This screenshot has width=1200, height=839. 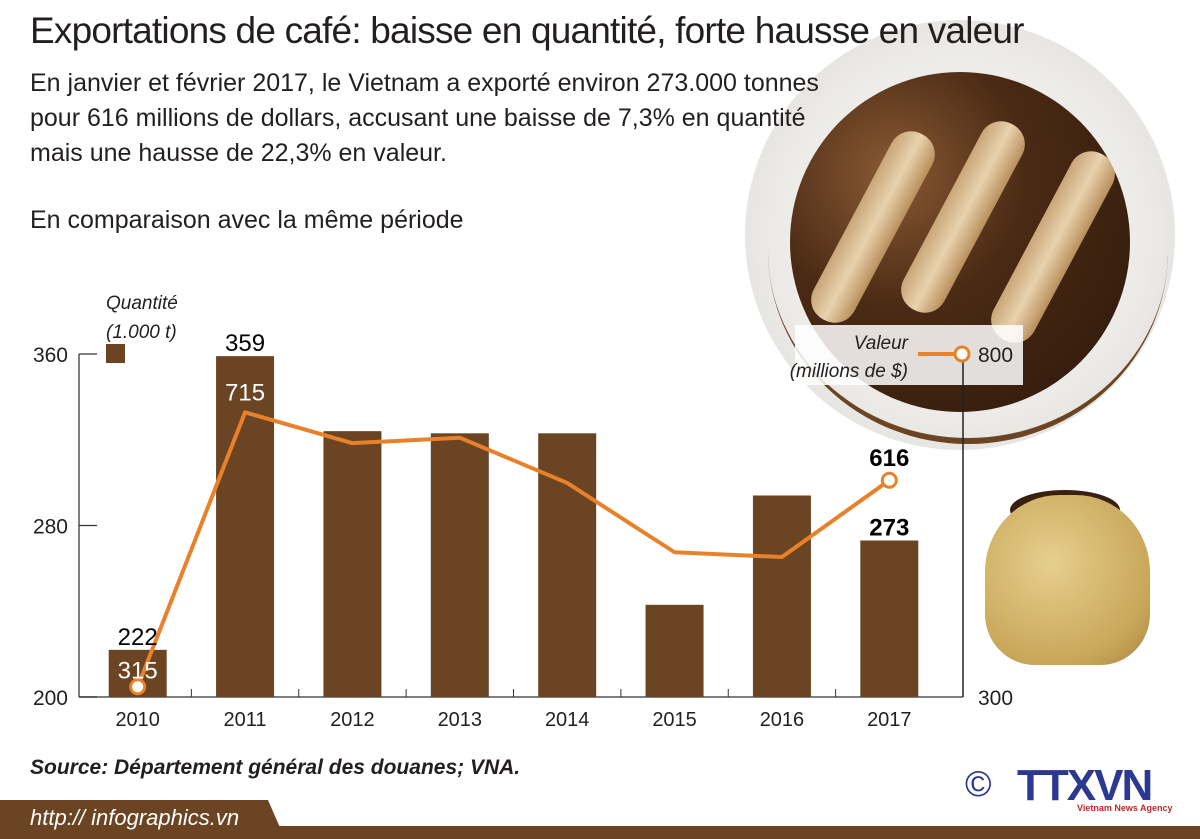 I want to click on value-label: 715, so click(x=245, y=392).